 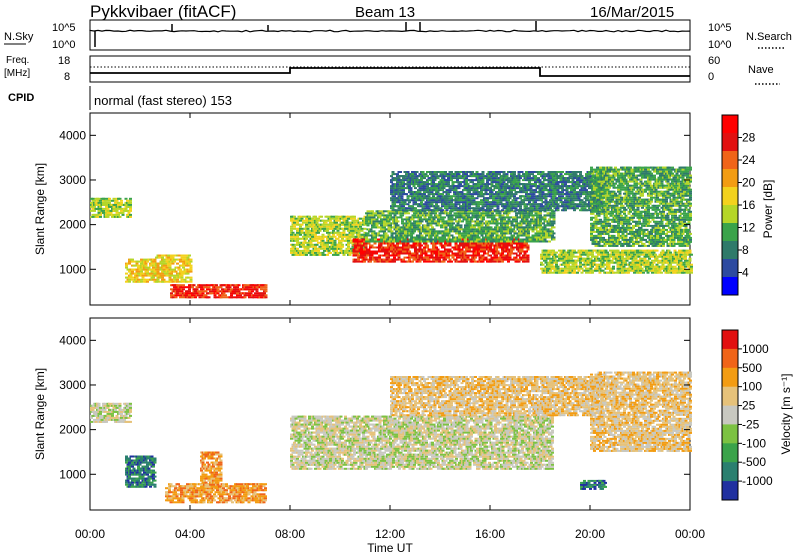 What do you see at coordinates (745, 250) in the screenshot?
I see `colorbar-tick-label: 8` at bounding box center [745, 250].